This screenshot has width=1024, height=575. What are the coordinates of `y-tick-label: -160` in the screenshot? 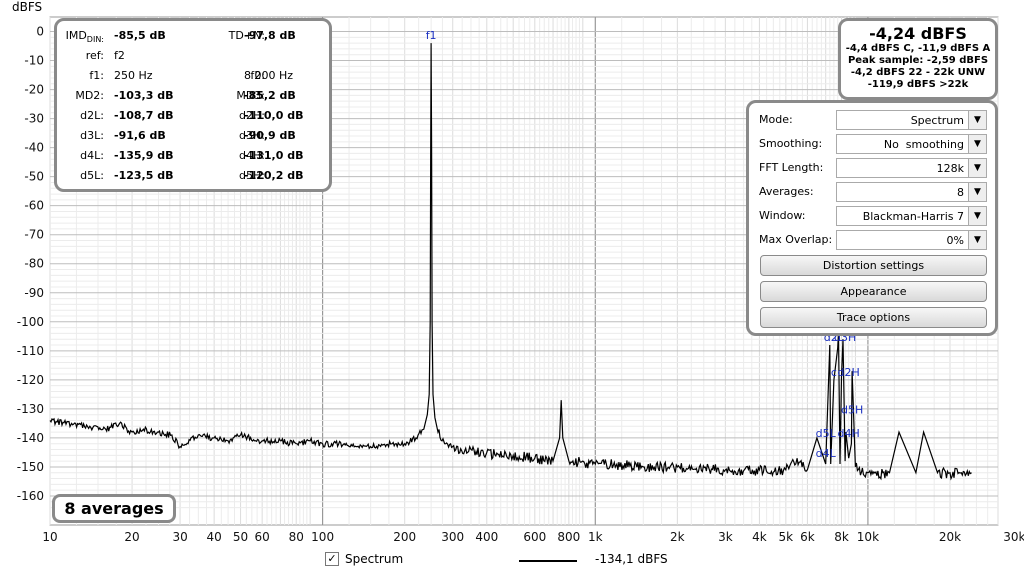 It's located at (30, 496).